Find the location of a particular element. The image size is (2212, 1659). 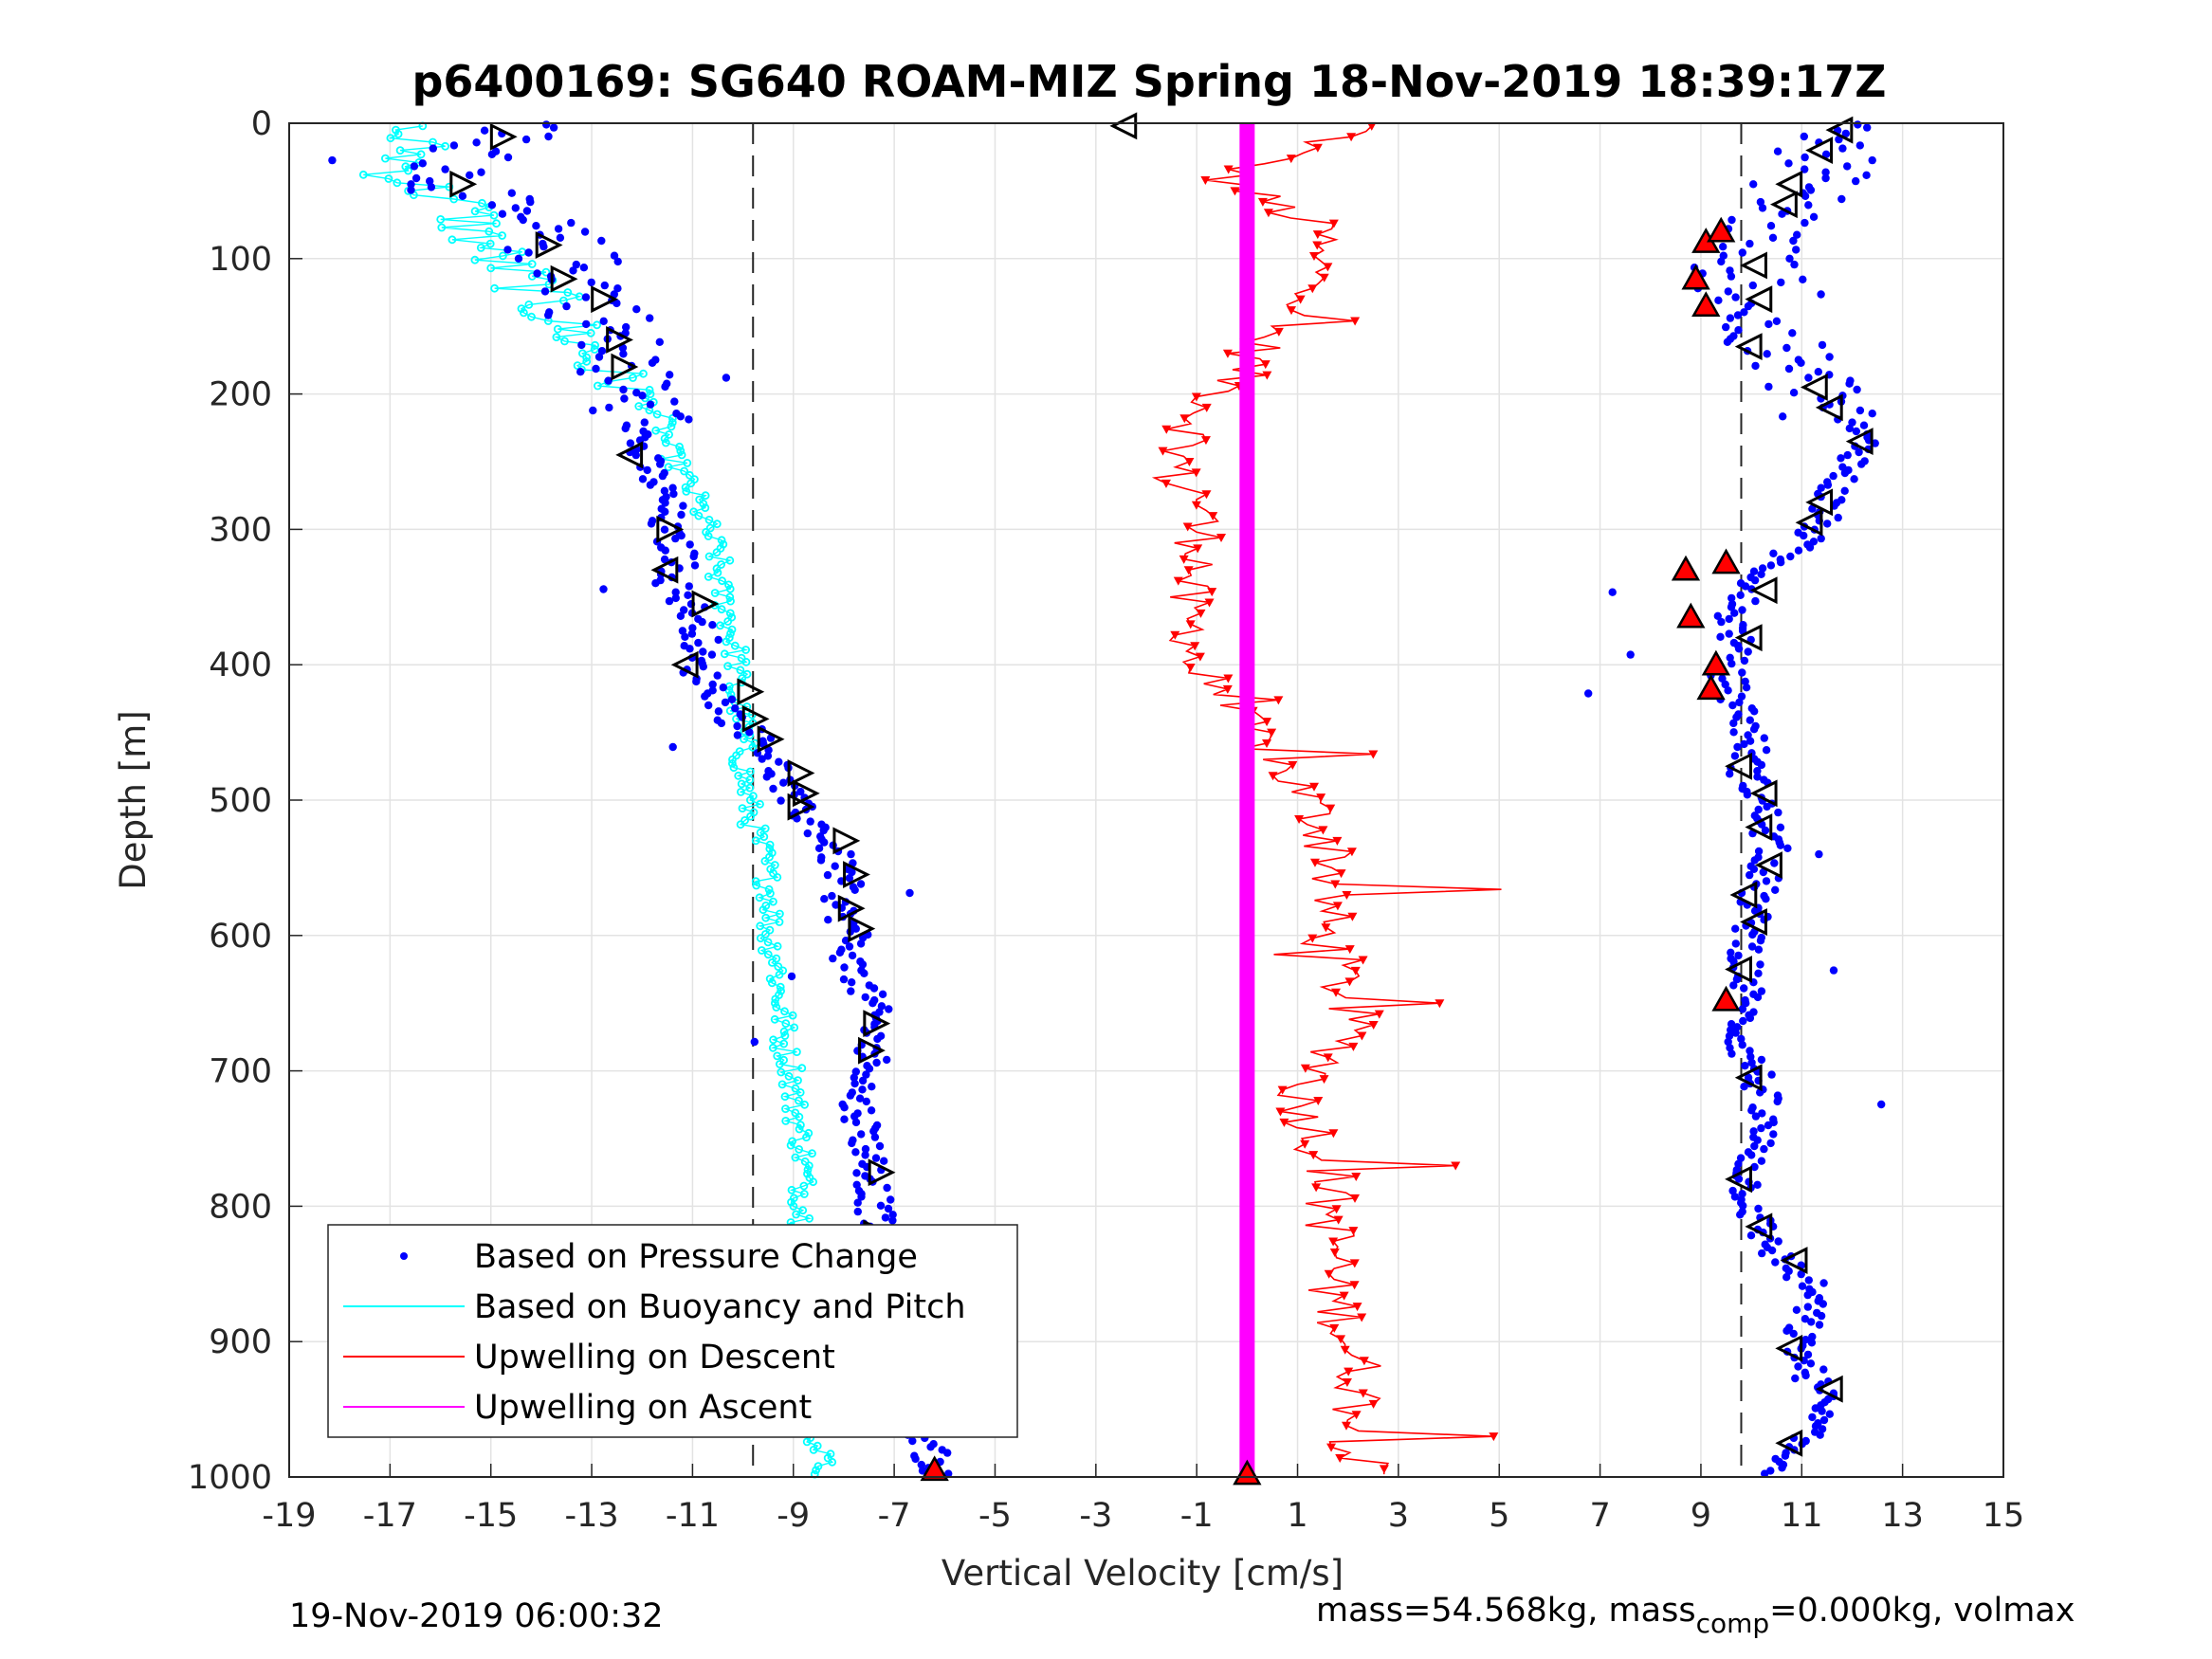

x-tick-label: 1 is located at coordinates (1297, 1516).